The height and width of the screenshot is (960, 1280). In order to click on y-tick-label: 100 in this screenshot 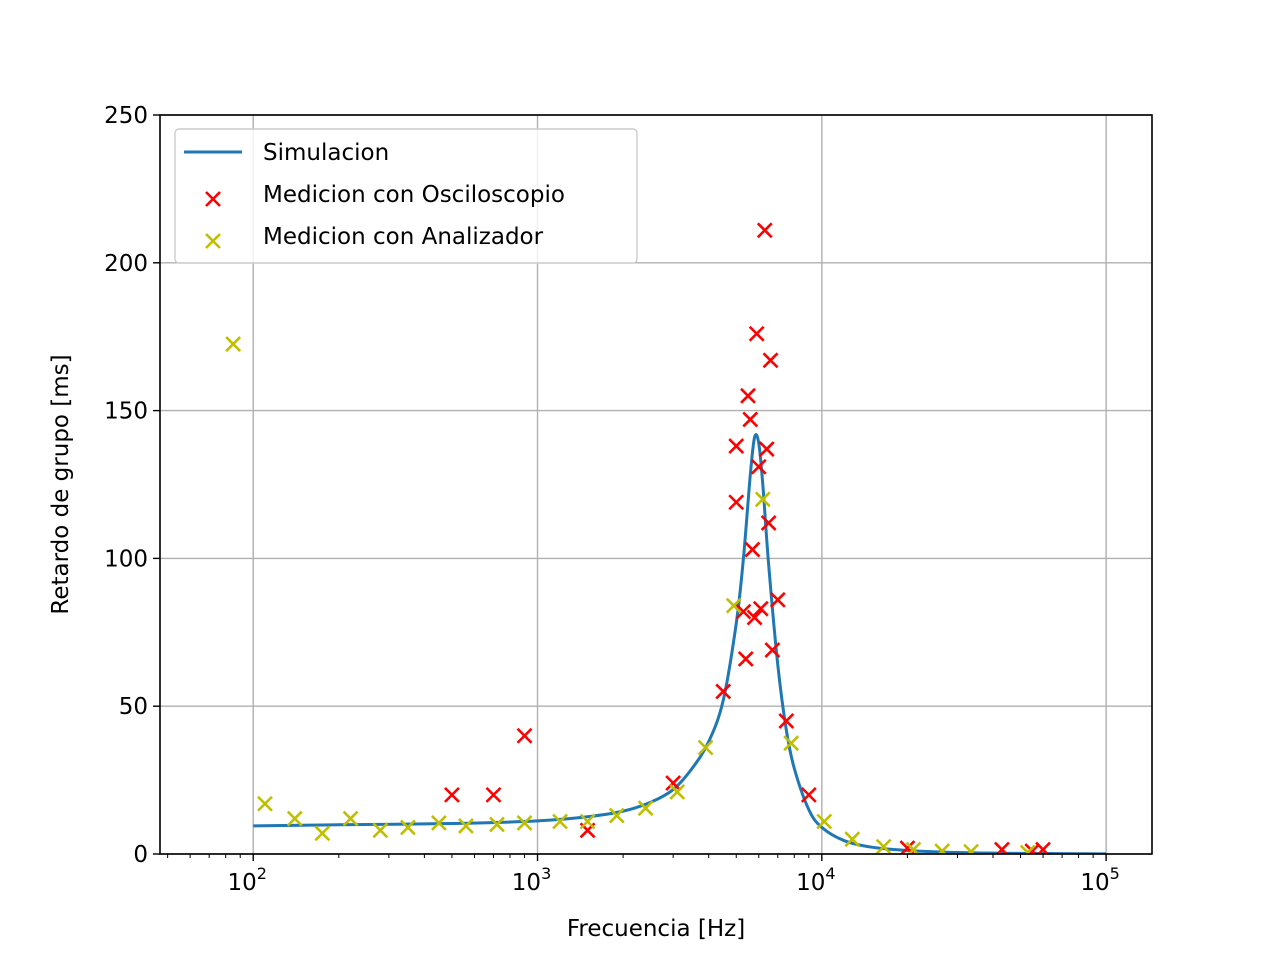, I will do `click(126, 559)`.